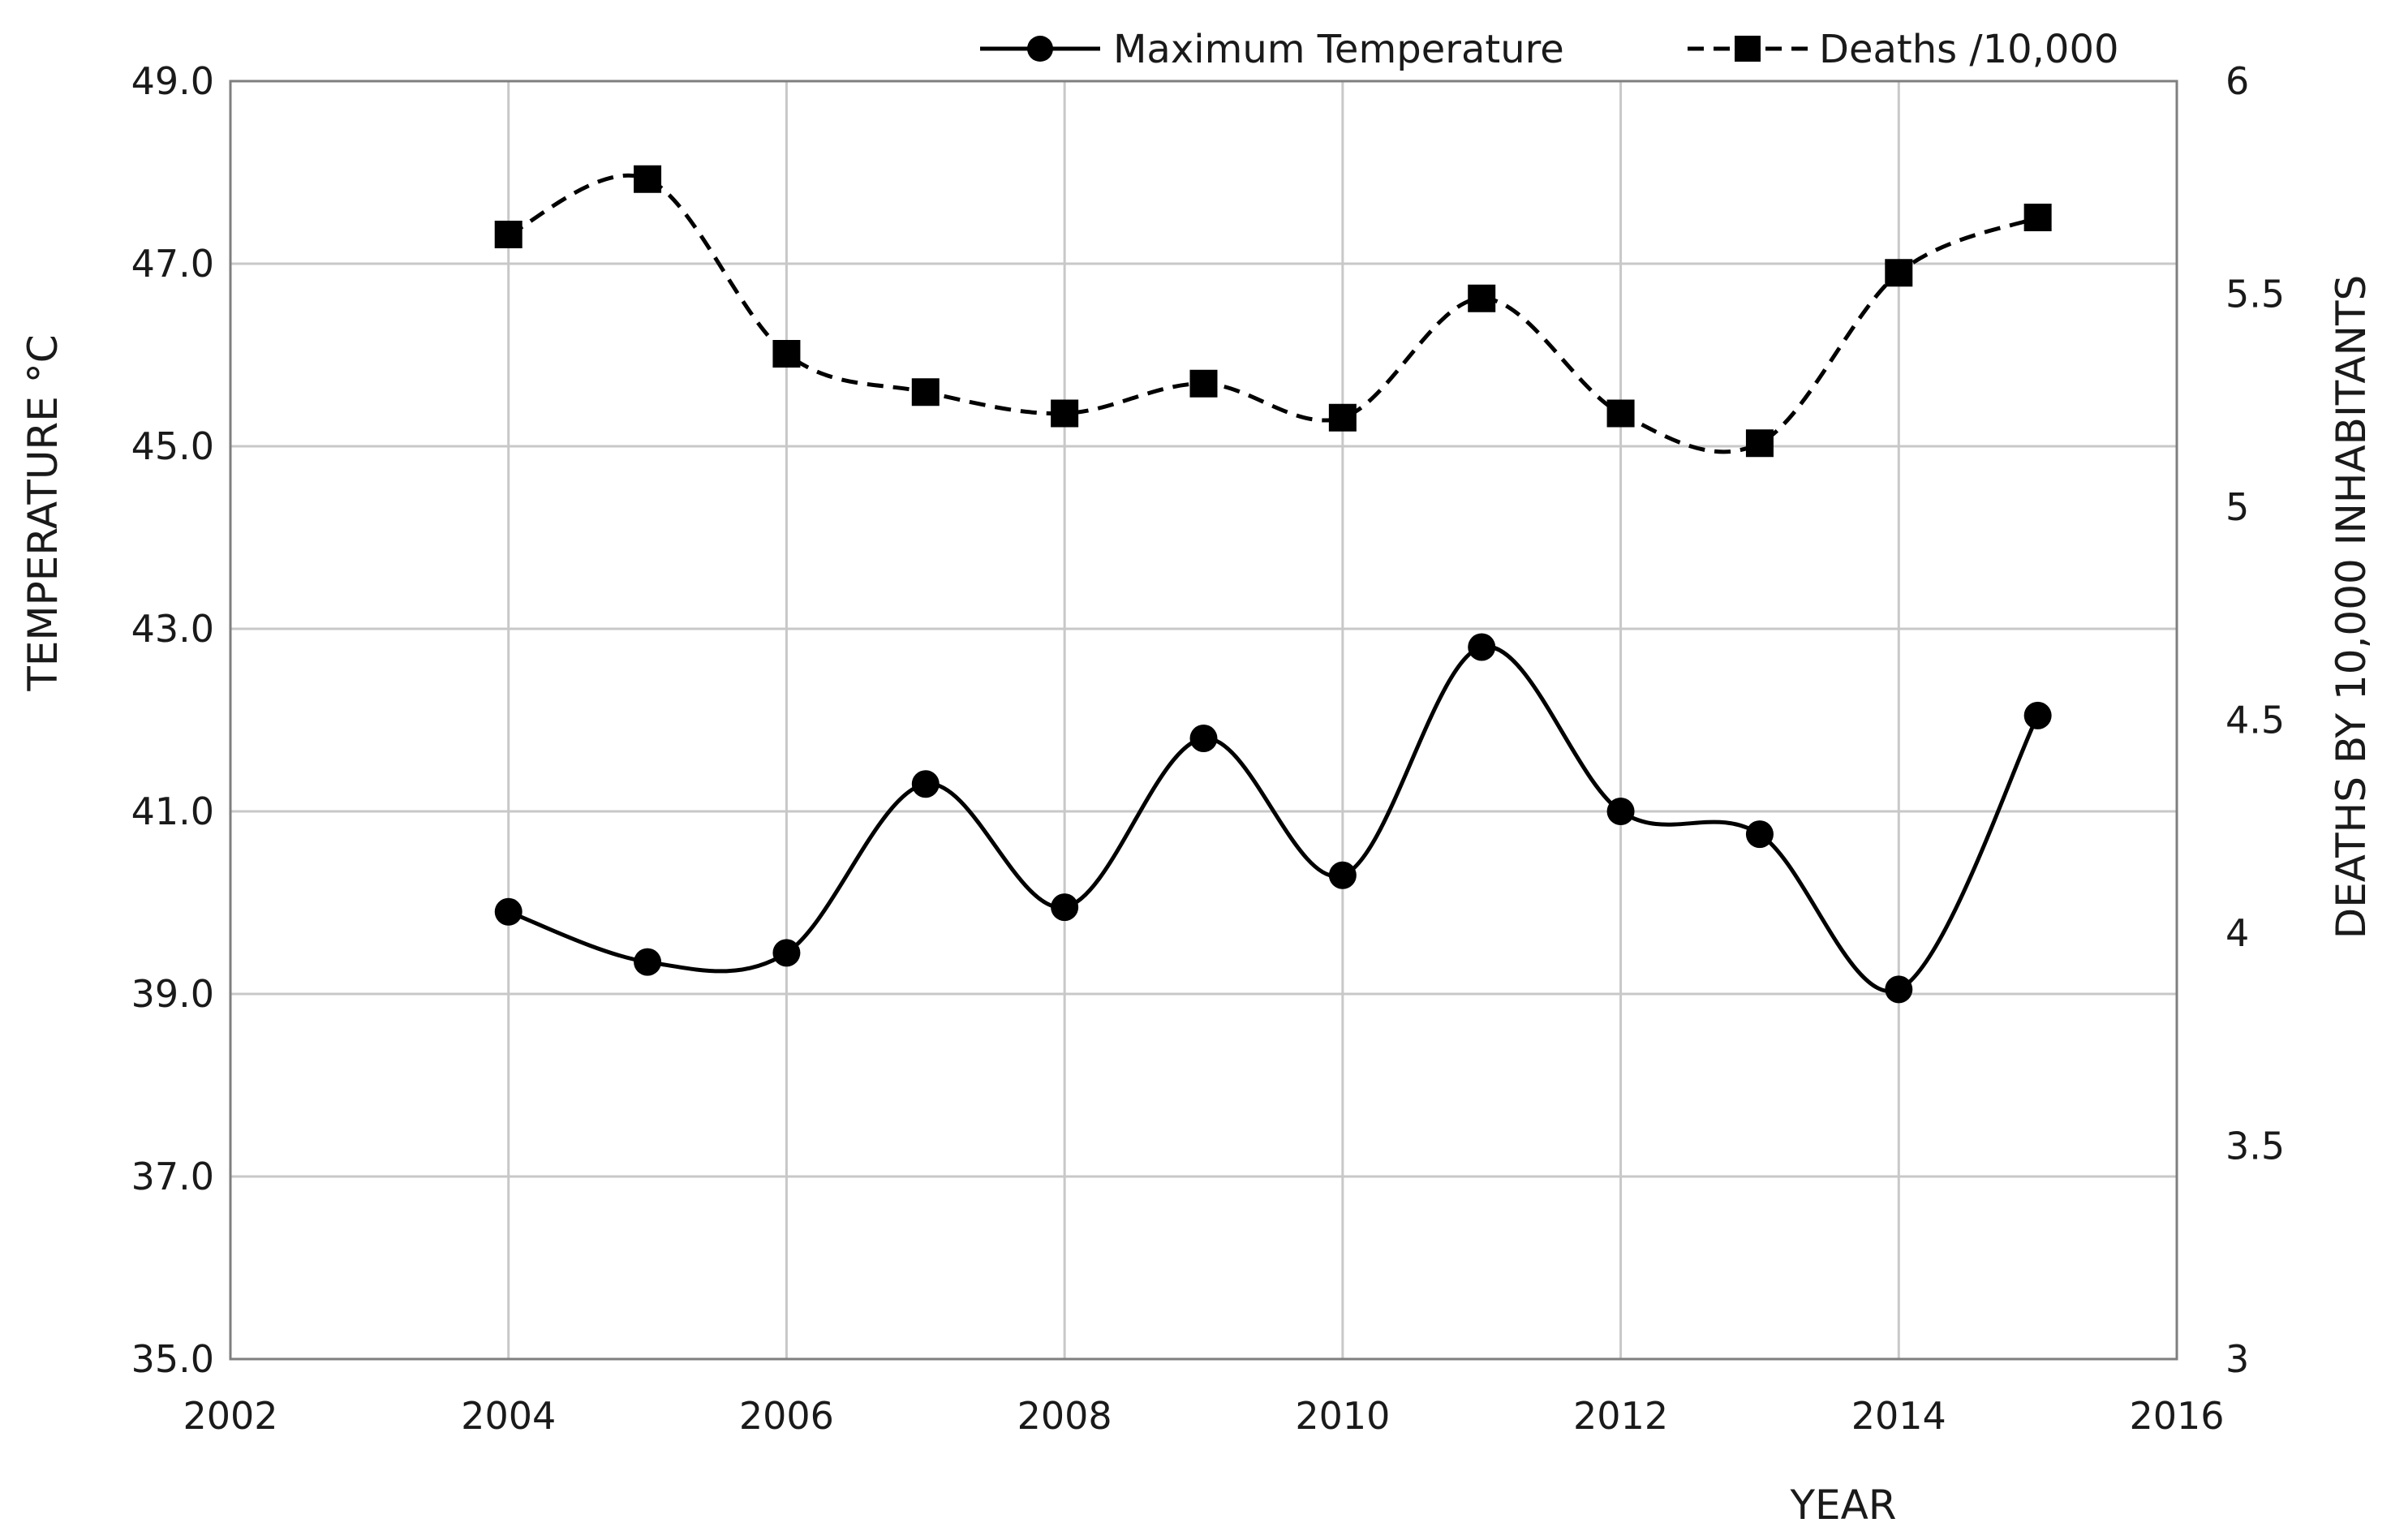 This screenshot has width=2391, height=1540. What do you see at coordinates (230, 1416) in the screenshot?
I see `x-tick-label: 2002` at bounding box center [230, 1416].